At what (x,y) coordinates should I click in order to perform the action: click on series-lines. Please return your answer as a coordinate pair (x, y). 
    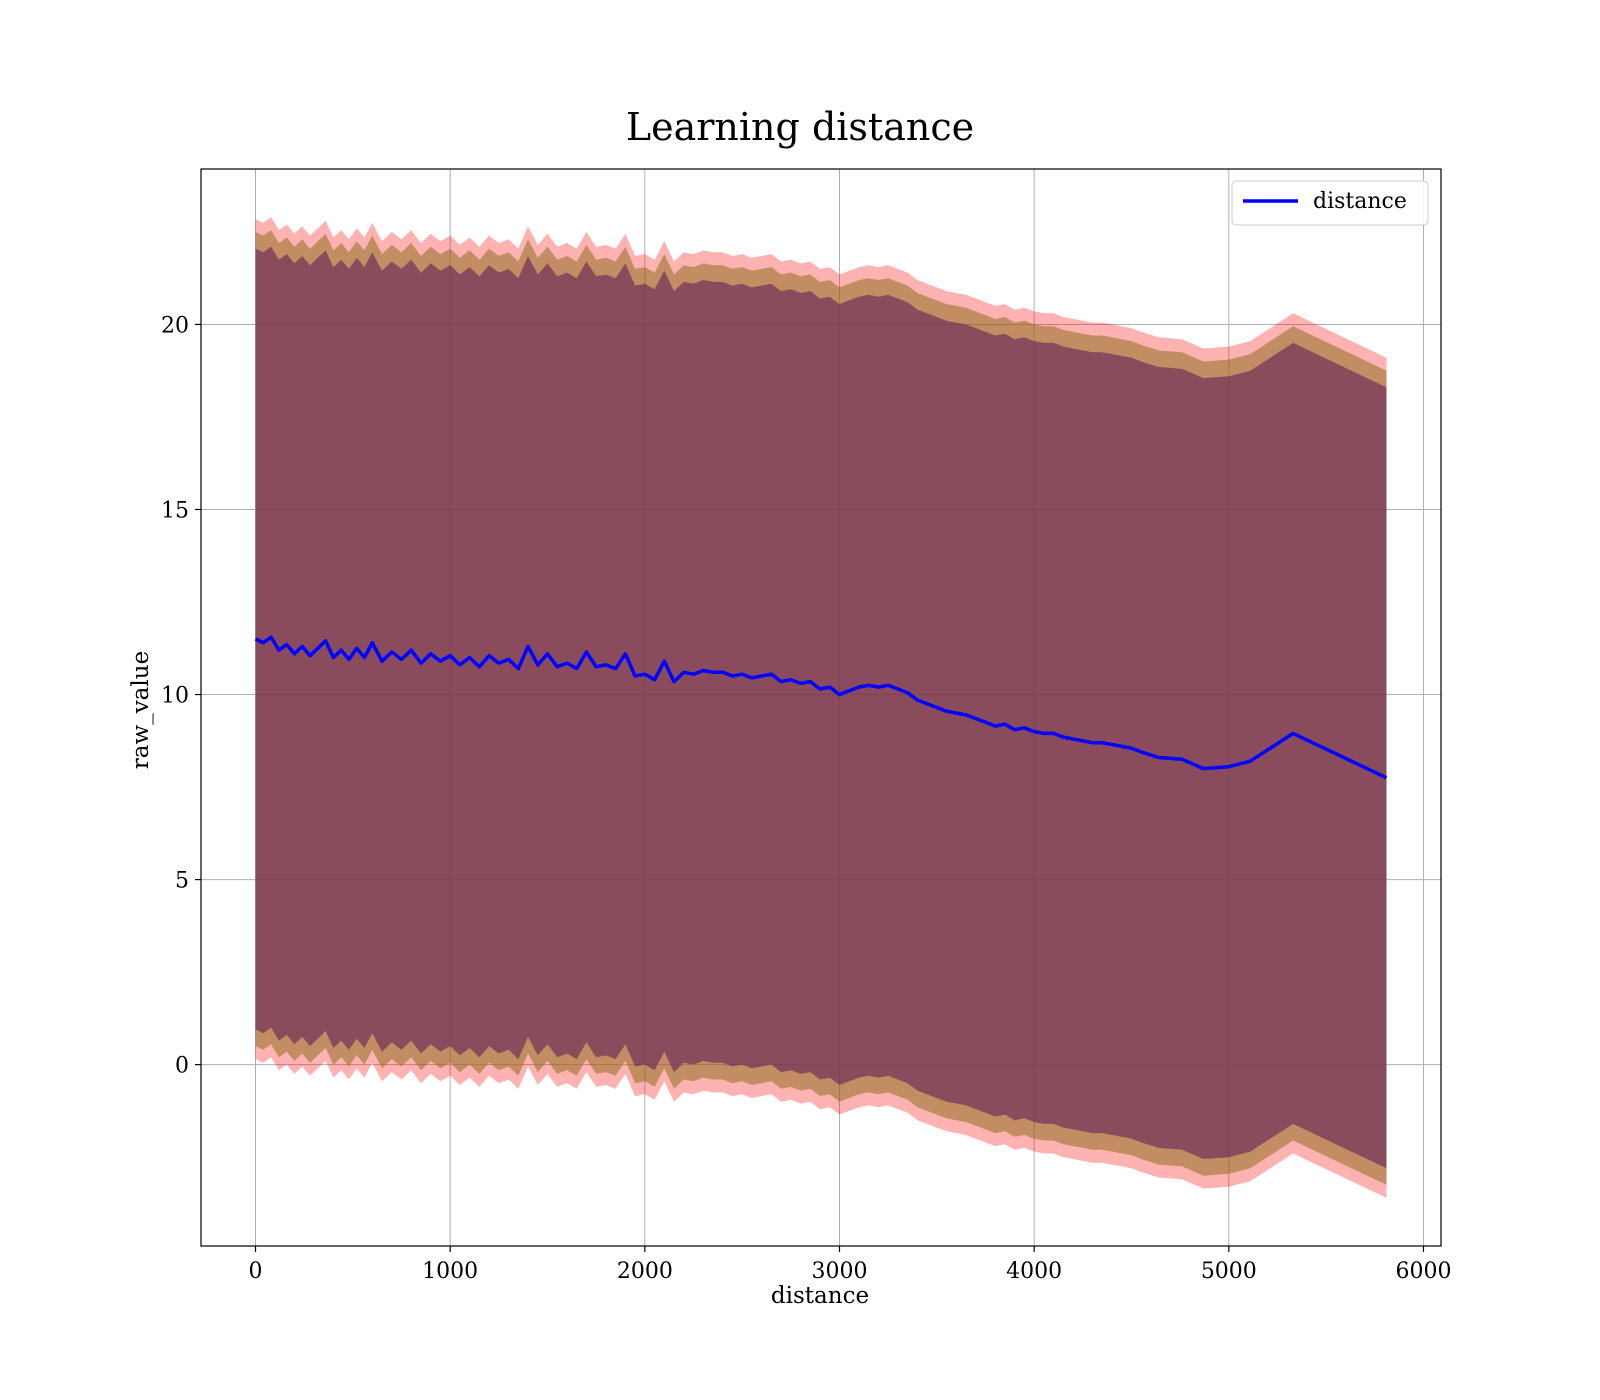
    Looking at the image, I should click on (821, 707).